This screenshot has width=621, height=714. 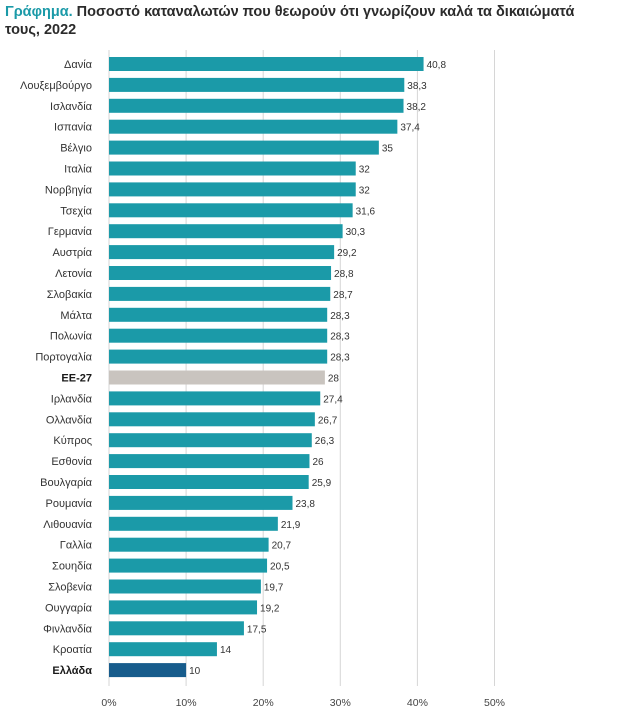 What do you see at coordinates (343, 295) in the screenshot?
I see `data-label: 28,7` at bounding box center [343, 295].